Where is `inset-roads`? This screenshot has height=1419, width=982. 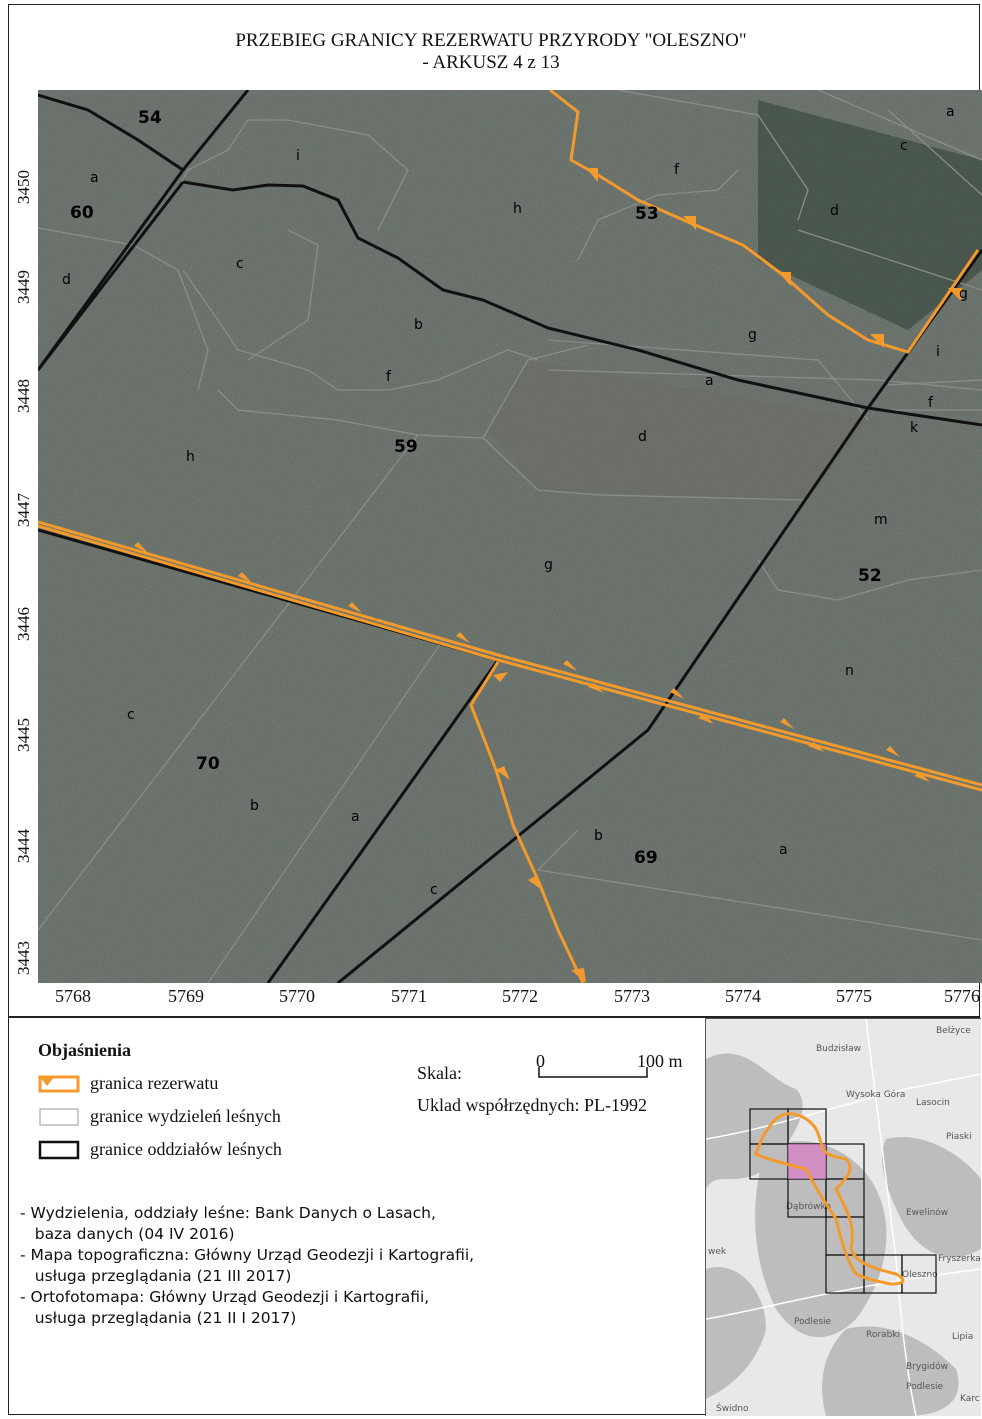 inset-roads is located at coordinates (843, 1217).